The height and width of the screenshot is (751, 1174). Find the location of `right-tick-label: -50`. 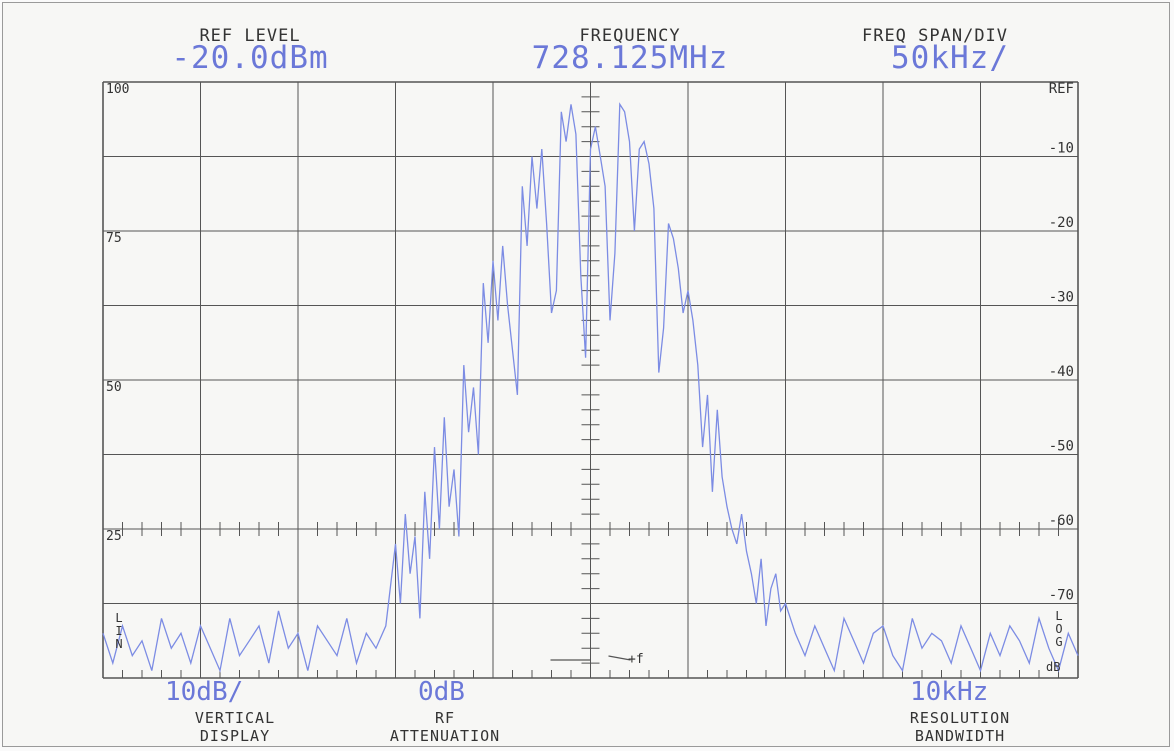

right-tick-label: -50 is located at coordinates (1061, 447).